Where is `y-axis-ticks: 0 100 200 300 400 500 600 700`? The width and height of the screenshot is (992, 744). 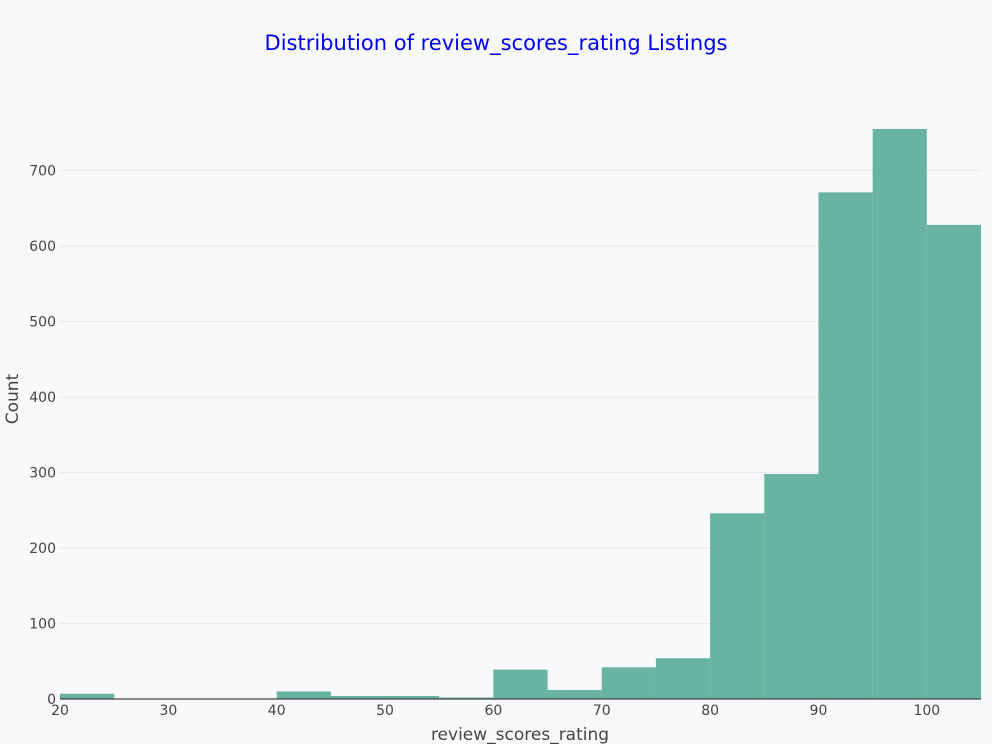 y-axis-ticks: 0 100 200 300 400 500 600 700 is located at coordinates (42, 436).